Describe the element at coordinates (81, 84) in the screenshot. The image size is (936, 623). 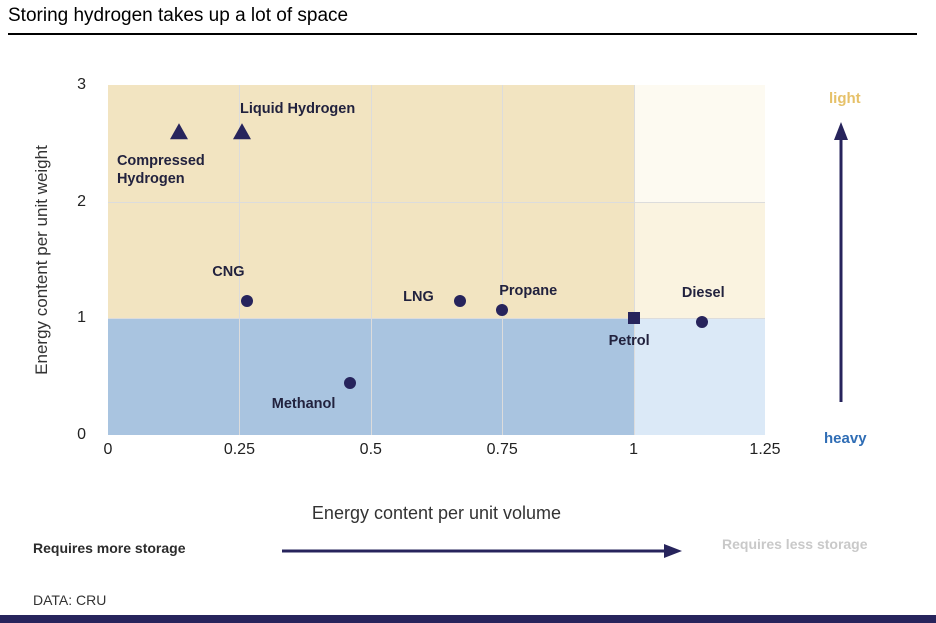
I see `y-tick-label: 3` at that location.